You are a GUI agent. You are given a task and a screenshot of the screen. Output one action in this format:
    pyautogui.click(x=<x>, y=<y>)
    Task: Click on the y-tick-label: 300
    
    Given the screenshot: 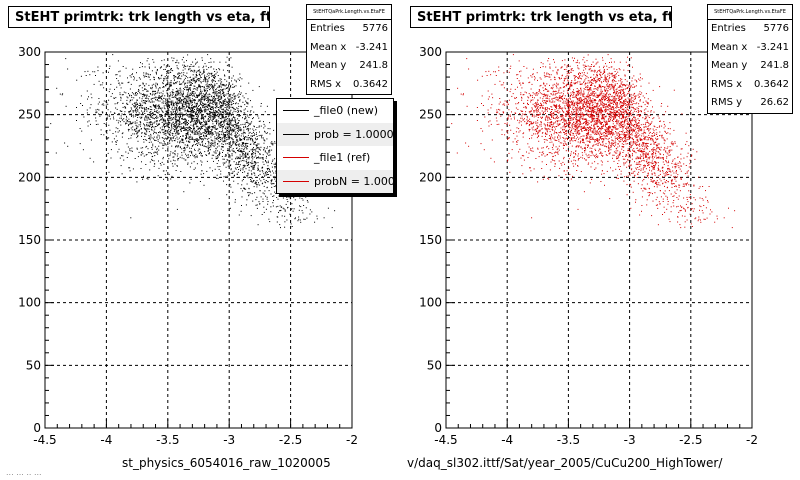 What is the action you would take?
    pyautogui.click(x=29, y=52)
    